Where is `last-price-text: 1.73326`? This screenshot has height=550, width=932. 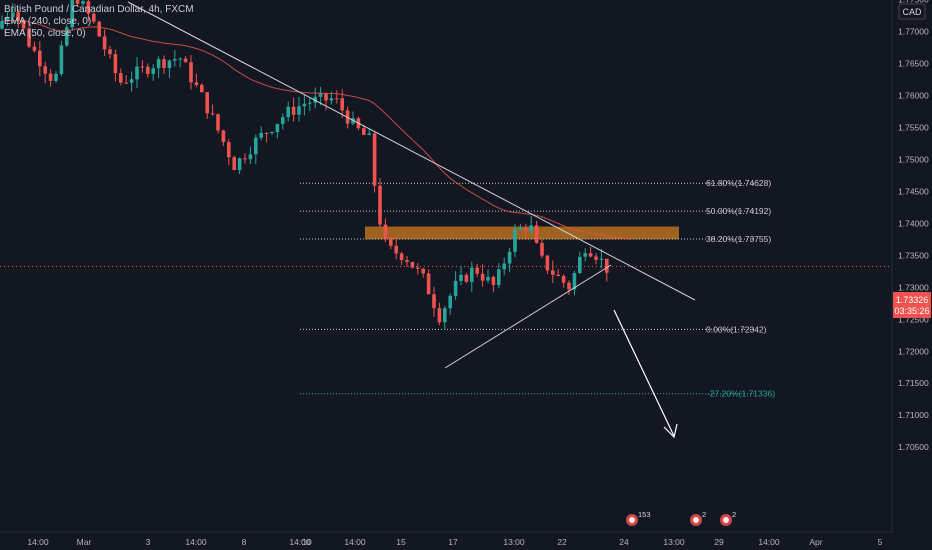
last-price-text: 1.73326 is located at coordinates (912, 300).